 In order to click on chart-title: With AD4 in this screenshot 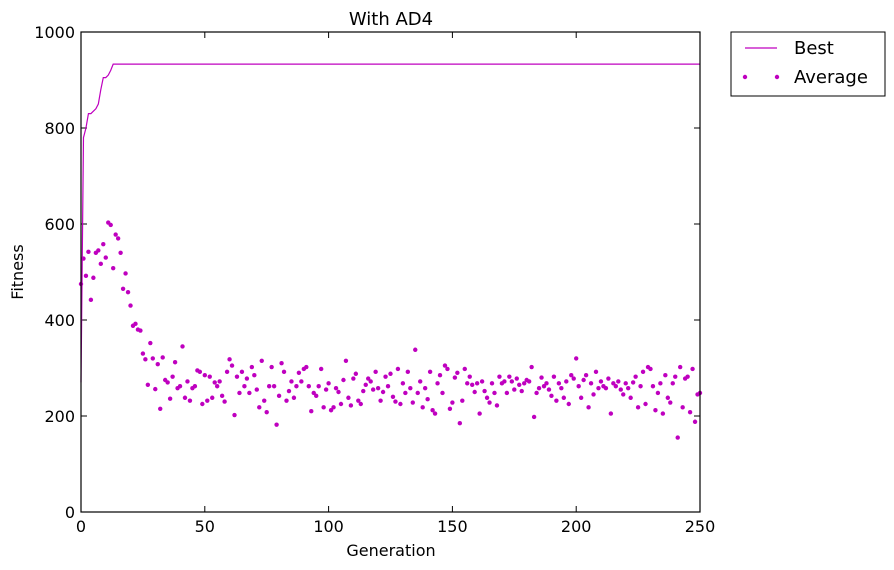, I will do `click(391, 19)`.